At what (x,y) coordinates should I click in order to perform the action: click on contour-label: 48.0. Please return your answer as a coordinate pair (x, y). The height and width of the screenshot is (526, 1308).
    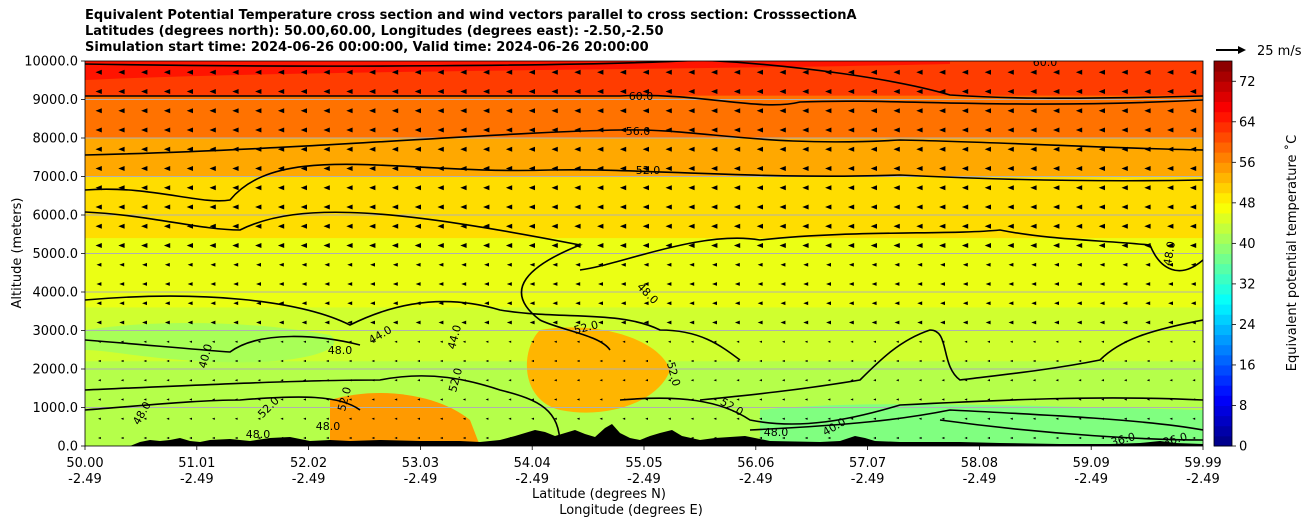
    Looking at the image, I should click on (776, 432).